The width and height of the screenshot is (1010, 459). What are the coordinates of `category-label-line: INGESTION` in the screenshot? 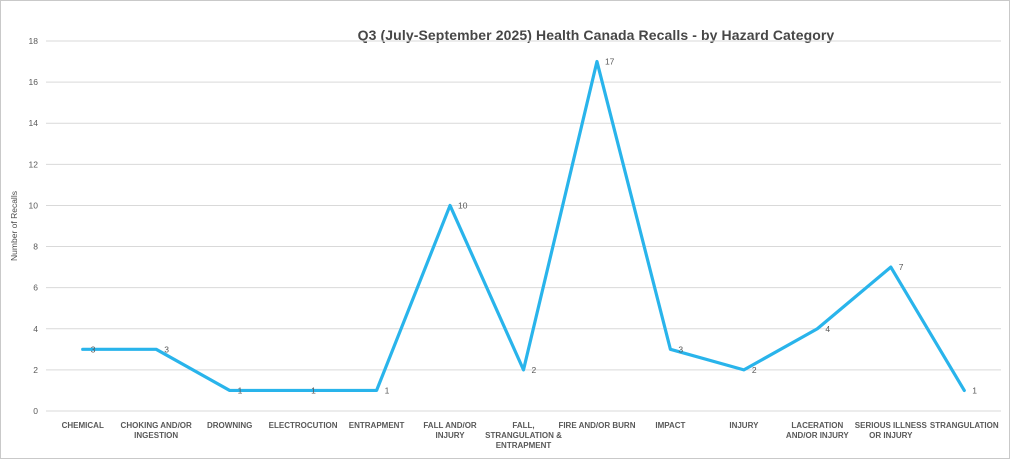 It's located at (156, 435).